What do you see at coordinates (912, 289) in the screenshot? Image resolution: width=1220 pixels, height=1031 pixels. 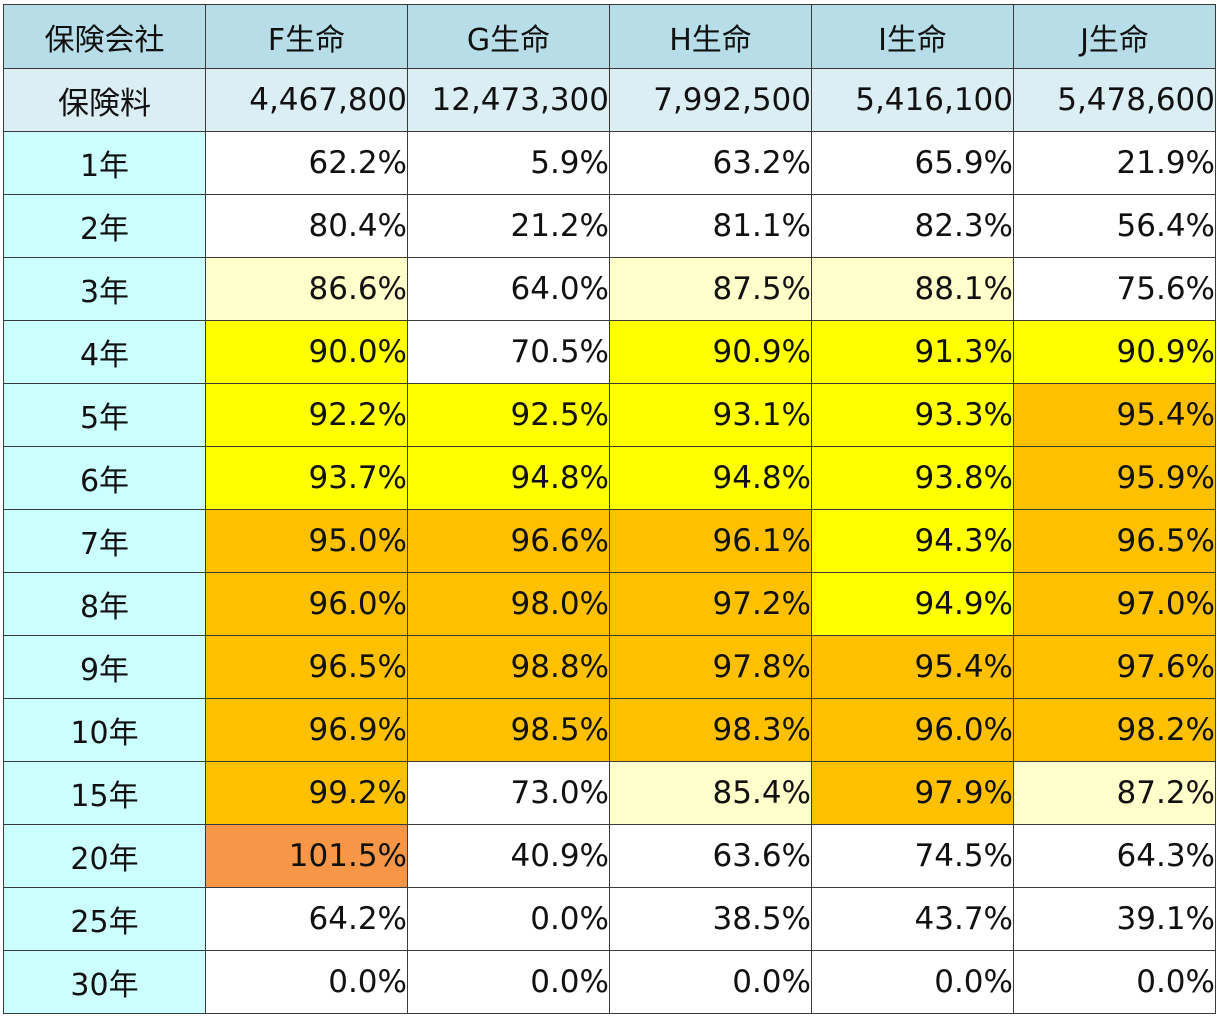 I see `rate-cell: 88.1%` at bounding box center [912, 289].